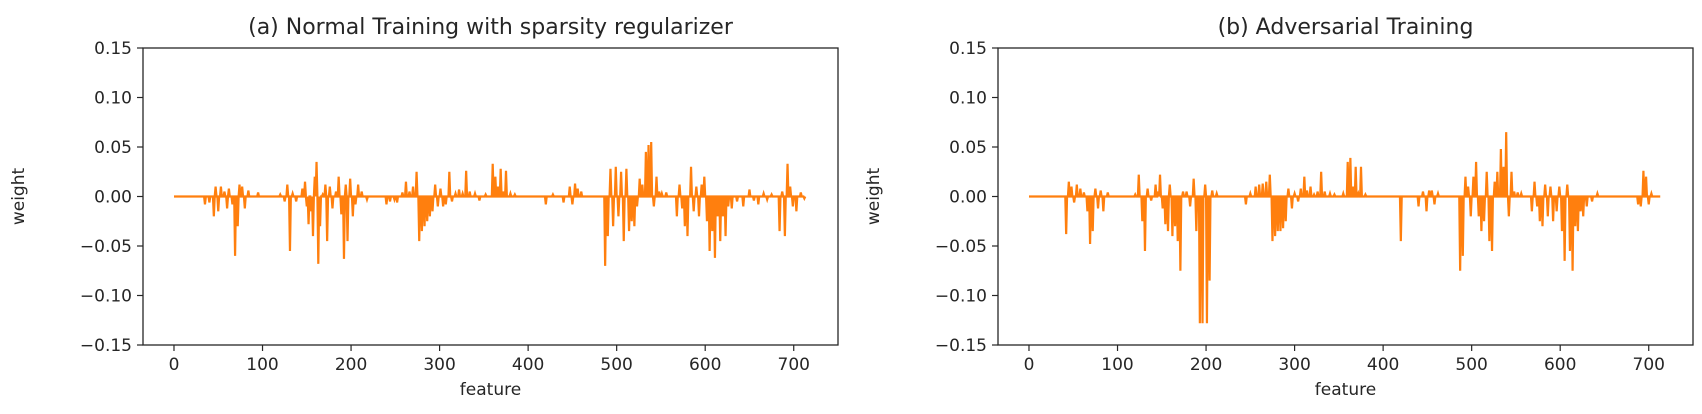  I want to click on weight-series-line, so click(490, 204).